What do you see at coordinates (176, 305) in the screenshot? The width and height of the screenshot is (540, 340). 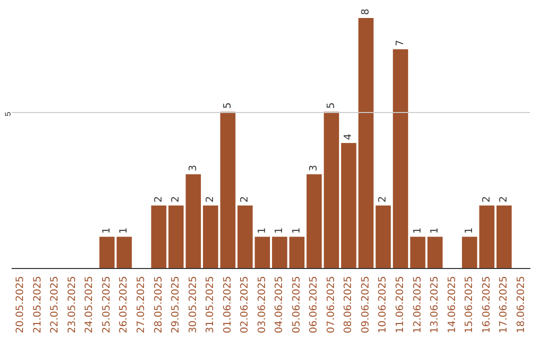 I see `x-tick-label: 29.05.2025` at bounding box center [176, 305].